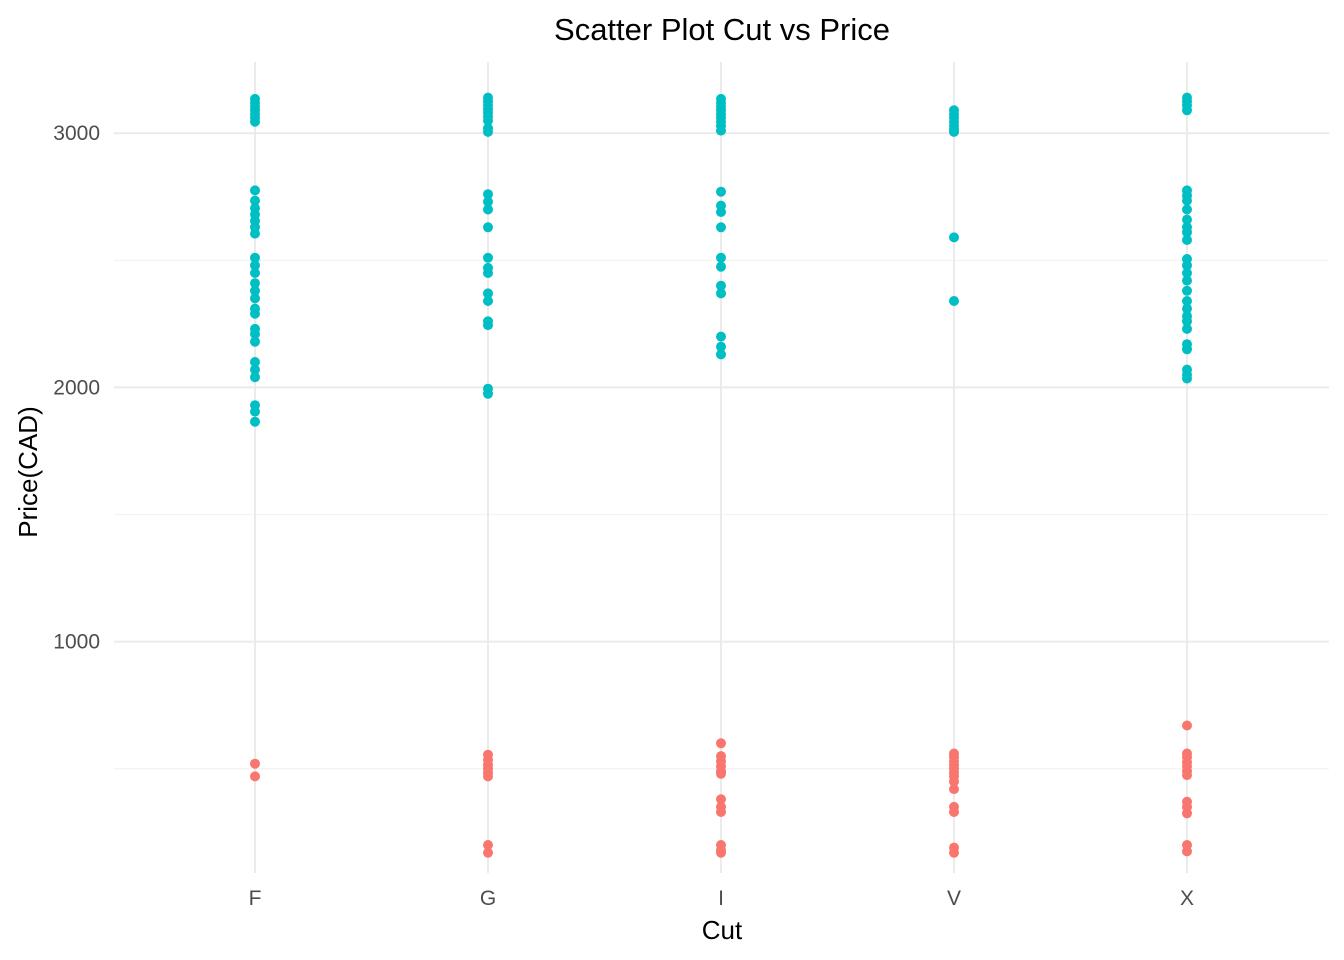  What do you see at coordinates (954, 898) in the screenshot?
I see `x-tick-label: V` at bounding box center [954, 898].